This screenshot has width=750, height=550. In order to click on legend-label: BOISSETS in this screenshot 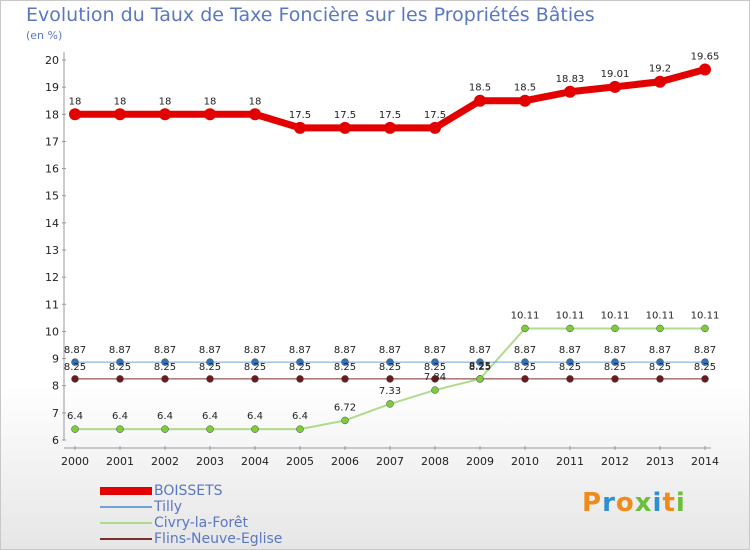, I will do `click(188, 491)`.